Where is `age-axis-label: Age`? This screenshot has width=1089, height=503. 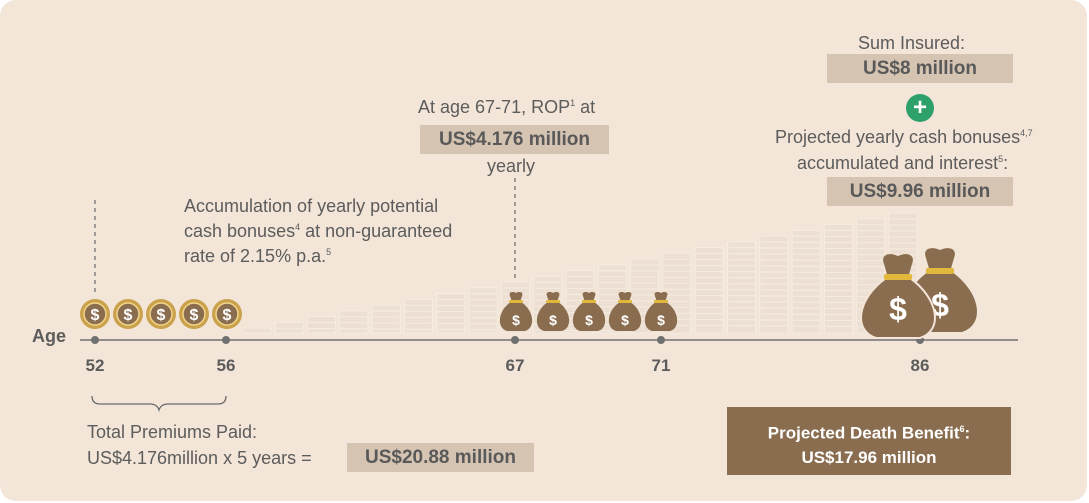 age-axis-label: Age is located at coordinates (49, 336).